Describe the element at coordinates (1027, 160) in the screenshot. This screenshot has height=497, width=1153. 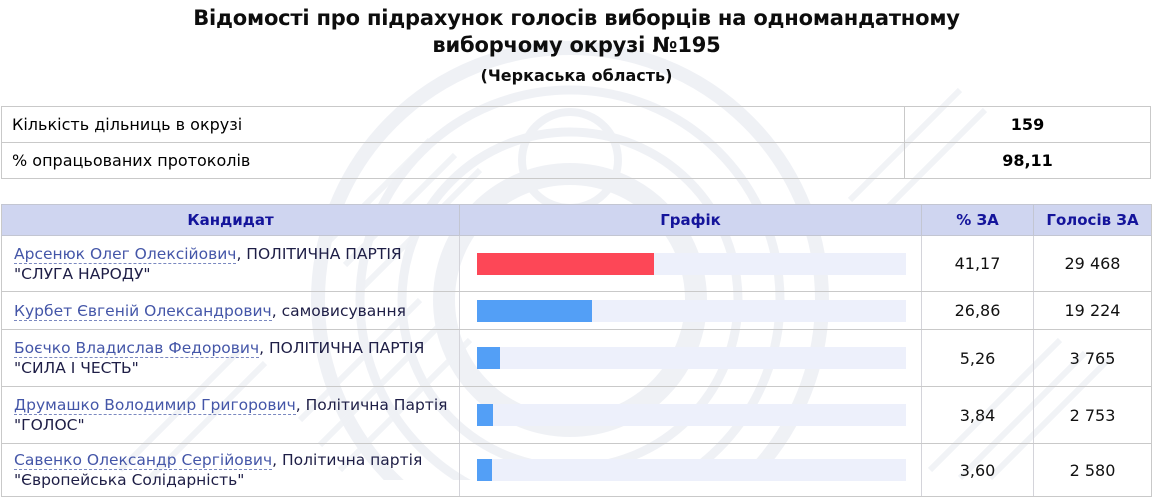
I see `stats-value: 98,11` at that location.